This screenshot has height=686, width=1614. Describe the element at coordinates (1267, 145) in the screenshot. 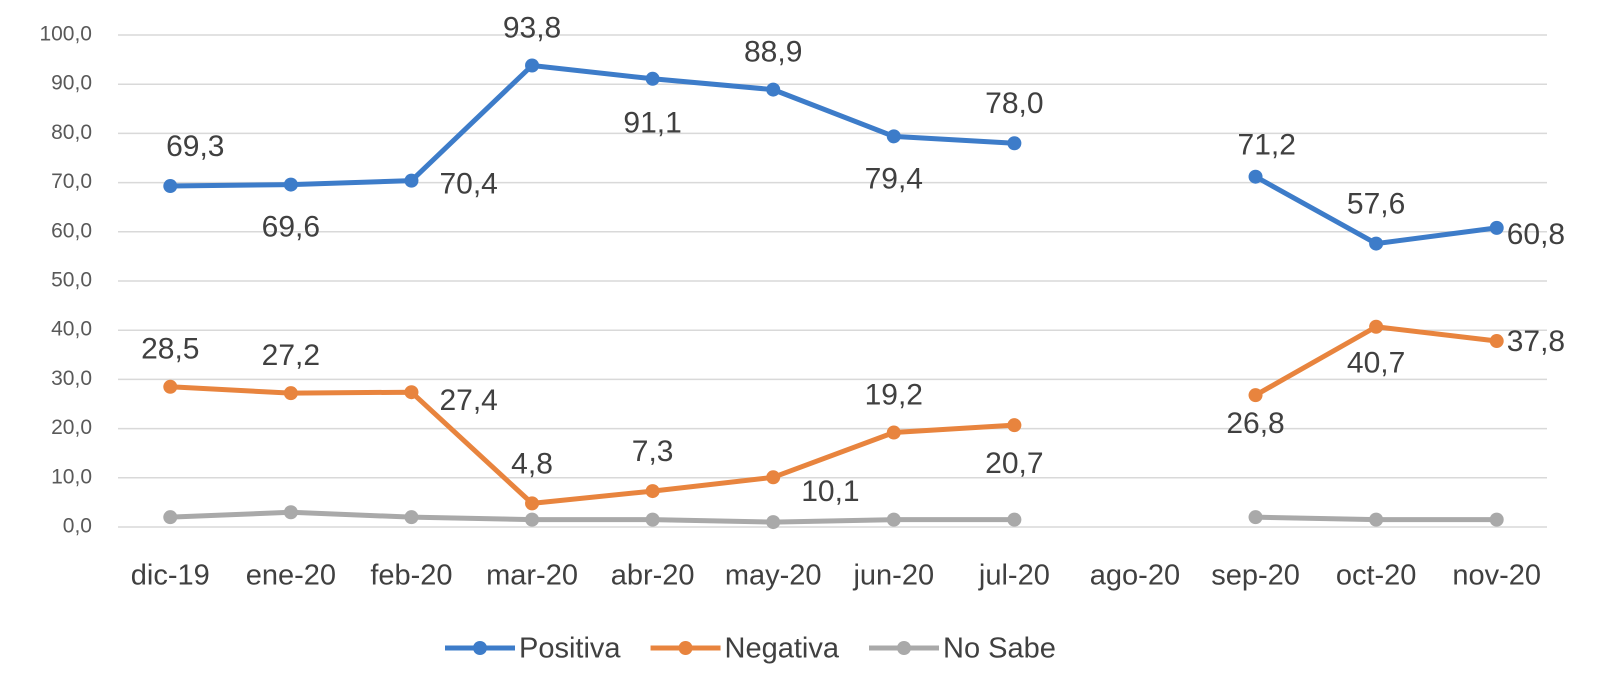

I see `data-label: 71,2` at that location.